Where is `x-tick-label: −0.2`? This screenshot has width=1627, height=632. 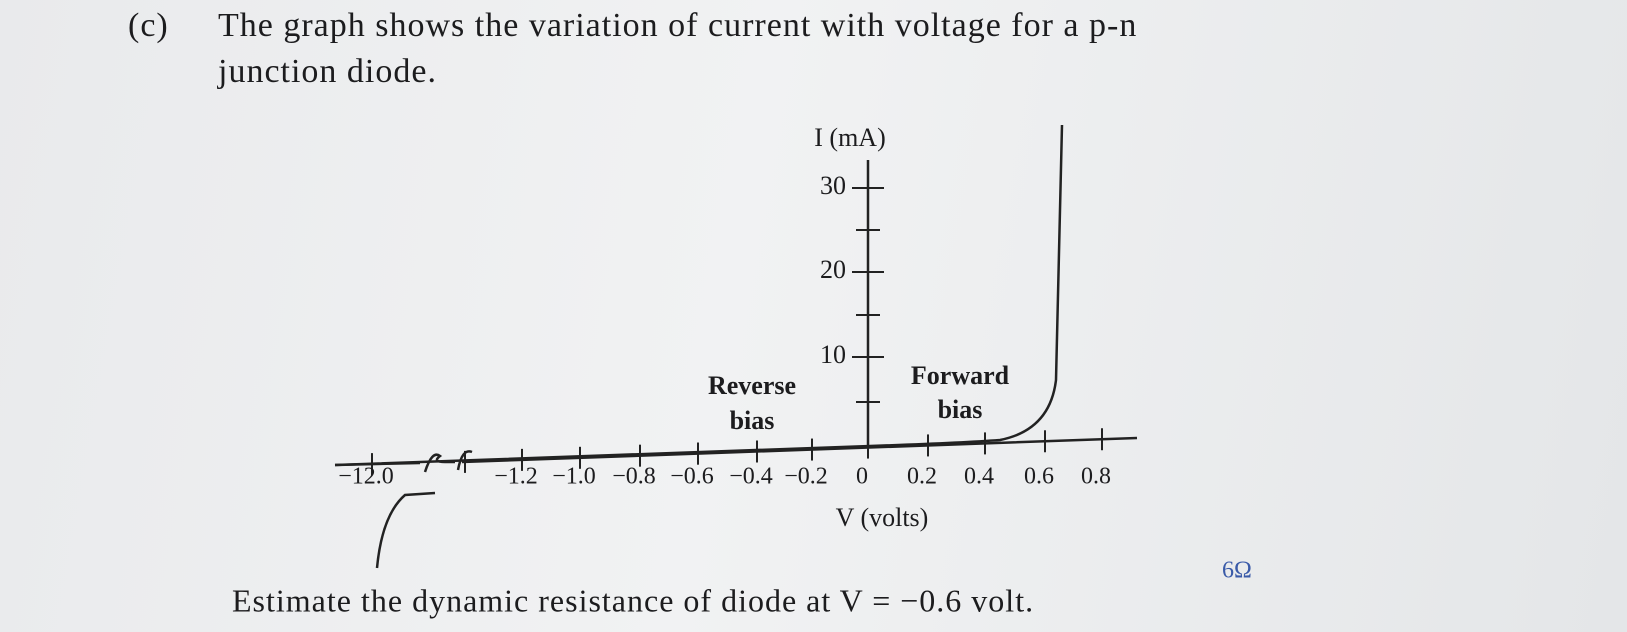
x-tick-label: −0.2 is located at coordinates (806, 477).